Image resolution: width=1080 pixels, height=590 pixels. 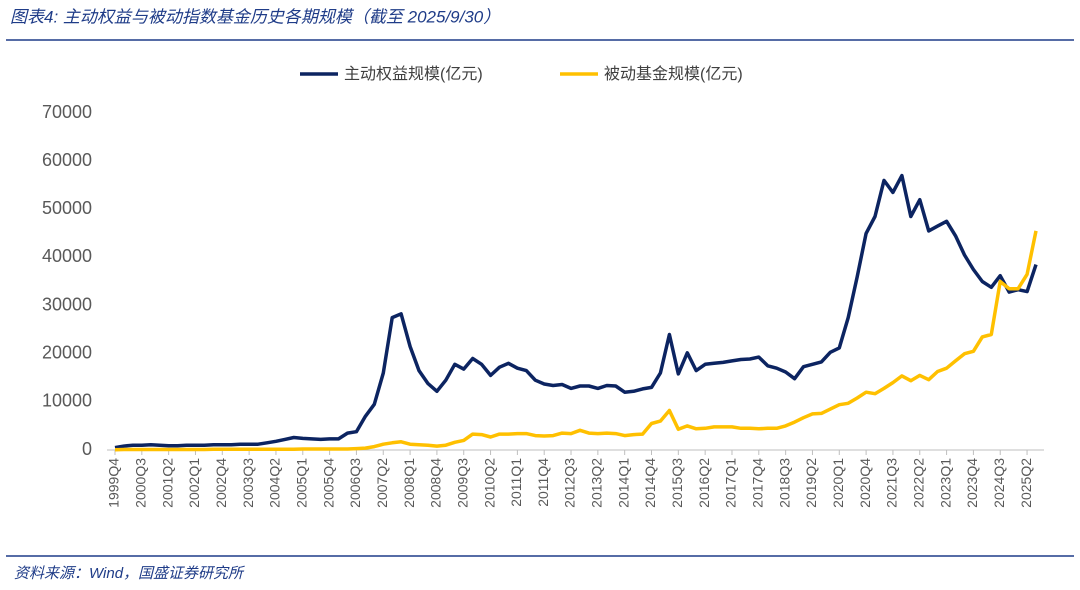 What do you see at coordinates (1026, 483) in the screenshot?
I see `x-tick-label: 2025Q2` at bounding box center [1026, 483].